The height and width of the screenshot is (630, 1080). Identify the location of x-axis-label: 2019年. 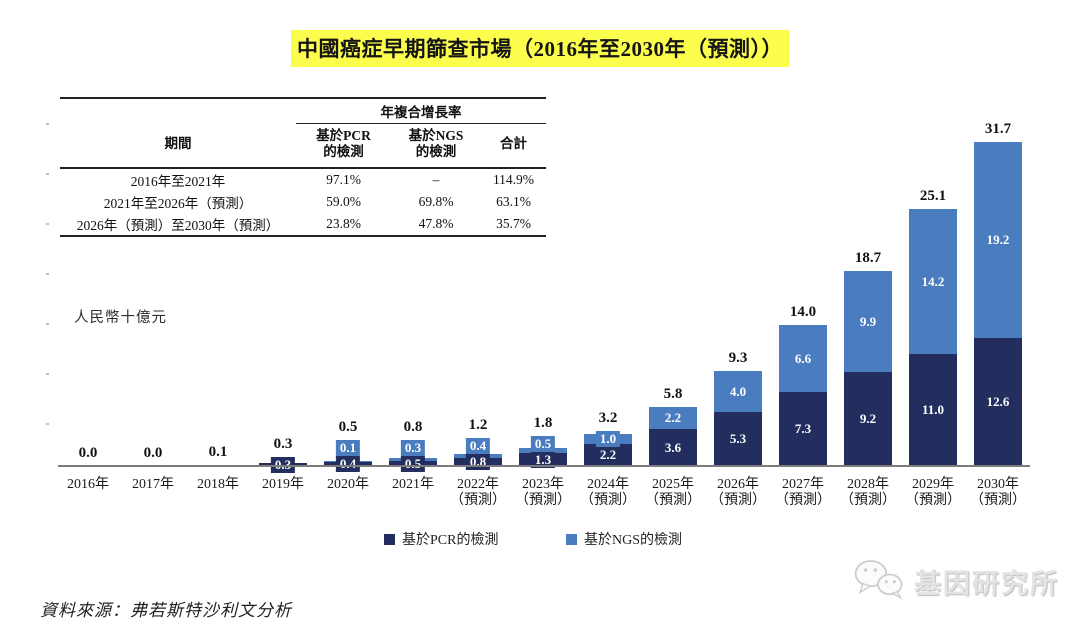
(283, 484).